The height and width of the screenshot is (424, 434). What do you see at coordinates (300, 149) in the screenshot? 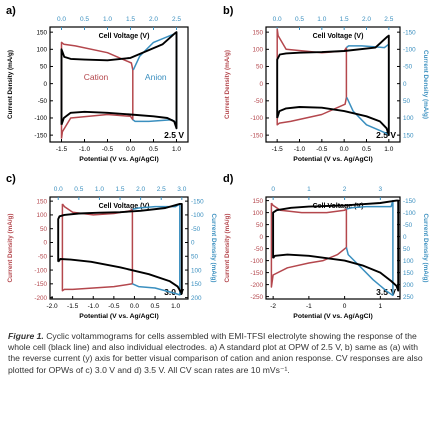
I see `x-axis-tick-label: -1.0` at bounding box center [300, 149].